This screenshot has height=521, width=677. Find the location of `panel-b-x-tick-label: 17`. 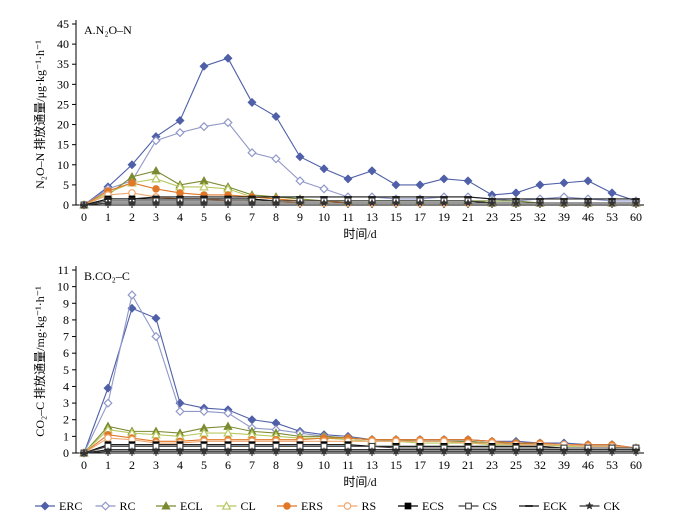

panel-b-x-tick-label: 17 is located at coordinates (420, 465).